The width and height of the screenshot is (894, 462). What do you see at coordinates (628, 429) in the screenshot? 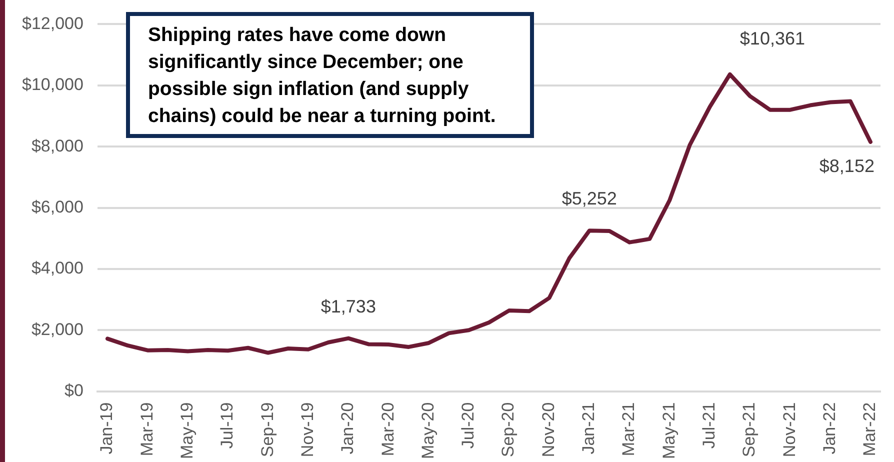
I see `x-tick-label: Mar-21` at bounding box center [628, 429].